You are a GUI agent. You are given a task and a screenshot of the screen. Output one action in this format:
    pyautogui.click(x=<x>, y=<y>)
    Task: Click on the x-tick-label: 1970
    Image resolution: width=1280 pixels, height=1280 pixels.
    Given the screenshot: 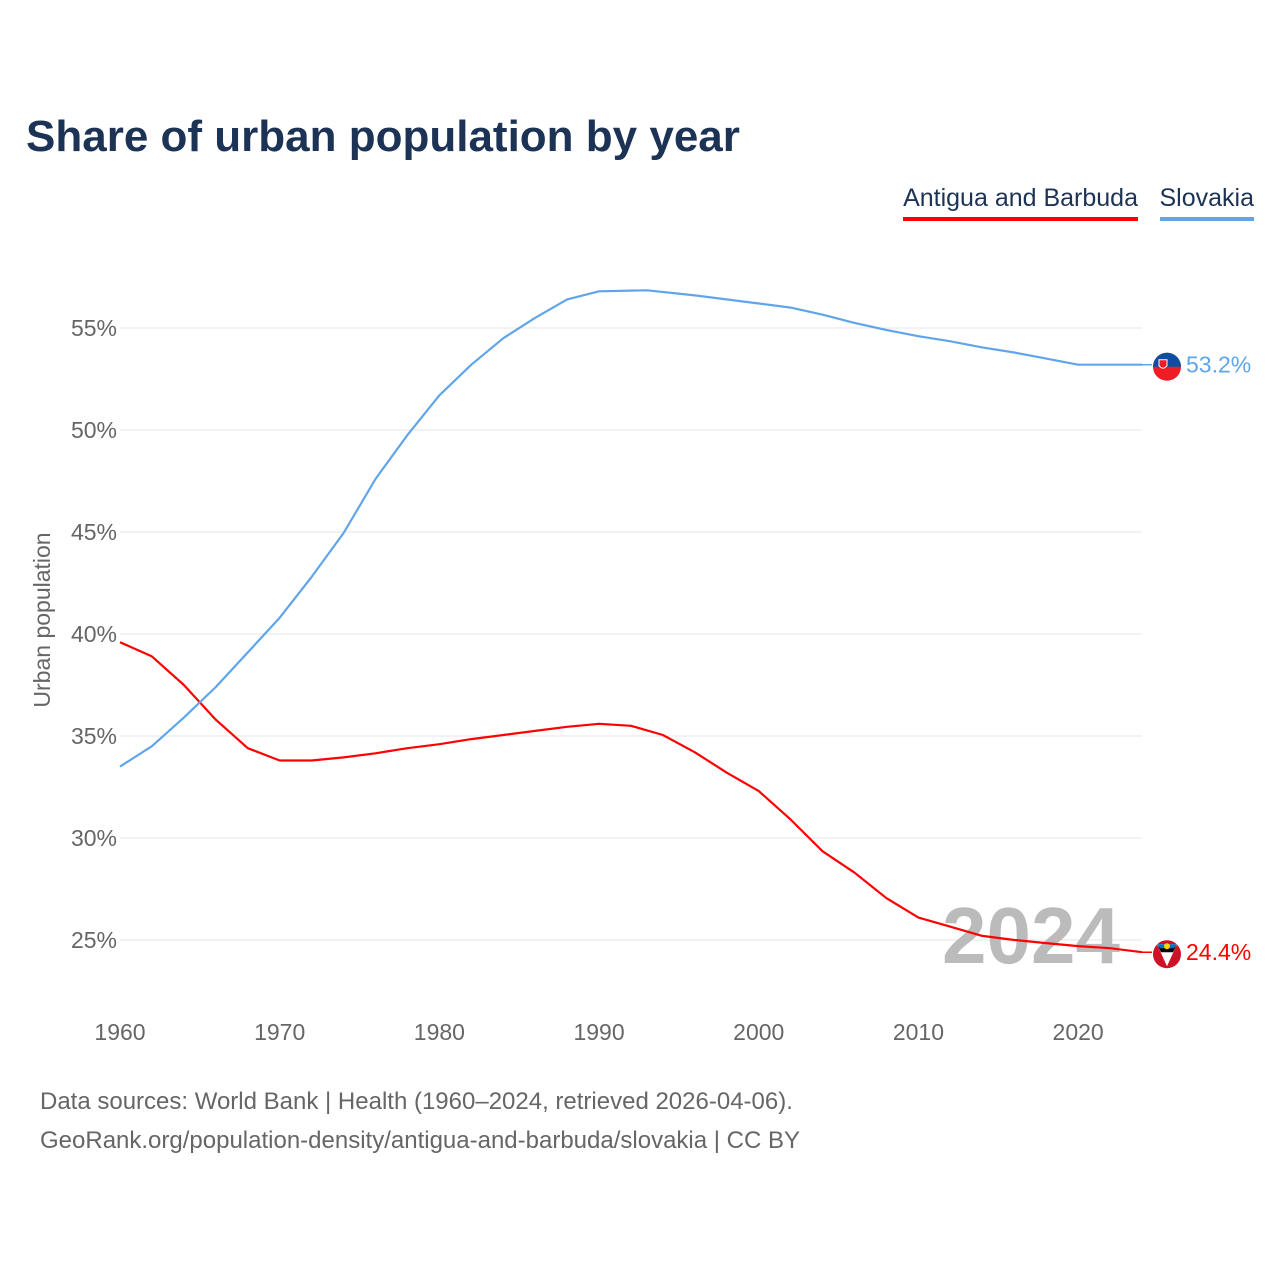 What is the action you would take?
    pyautogui.click(x=279, y=1032)
    